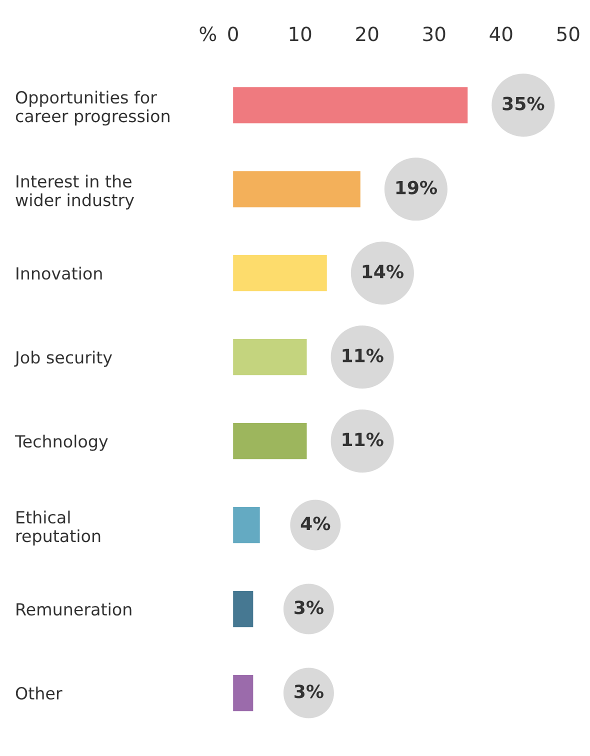  What do you see at coordinates (523, 103) in the screenshot?
I see `data-label: 35%` at bounding box center [523, 103].